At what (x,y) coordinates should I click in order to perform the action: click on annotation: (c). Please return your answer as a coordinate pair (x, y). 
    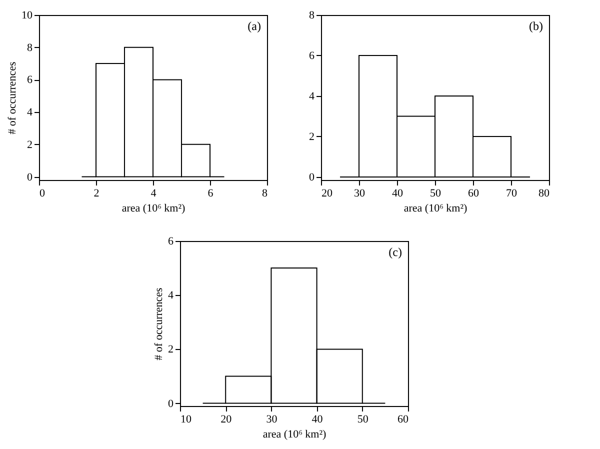
    Looking at the image, I should click on (395, 252).